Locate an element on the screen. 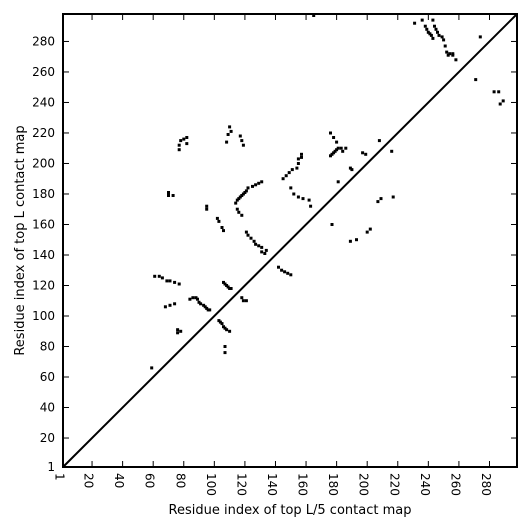 This screenshot has height=531, width=531. x-axis-title: Residue index of top L/5 contact map is located at coordinates (290, 510).